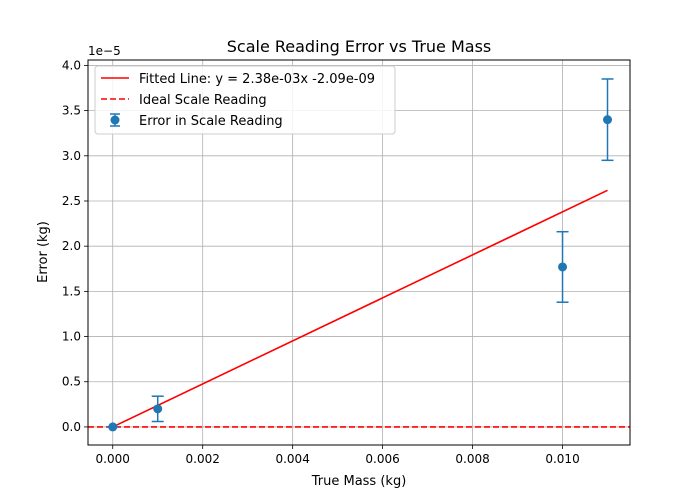  What do you see at coordinates (104, 51) in the screenshot?
I see `y-offset-label: 1e−5` at bounding box center [104, 51].